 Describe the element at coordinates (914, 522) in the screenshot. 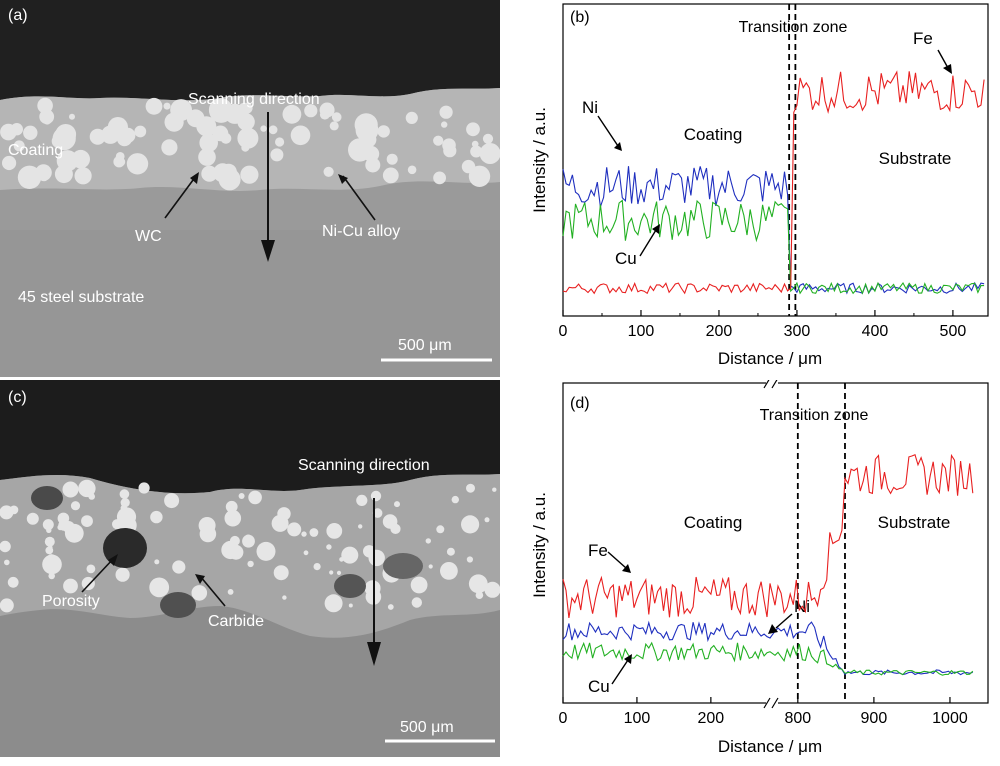

I see `substrate-annotation-d: Substrate` at that location.